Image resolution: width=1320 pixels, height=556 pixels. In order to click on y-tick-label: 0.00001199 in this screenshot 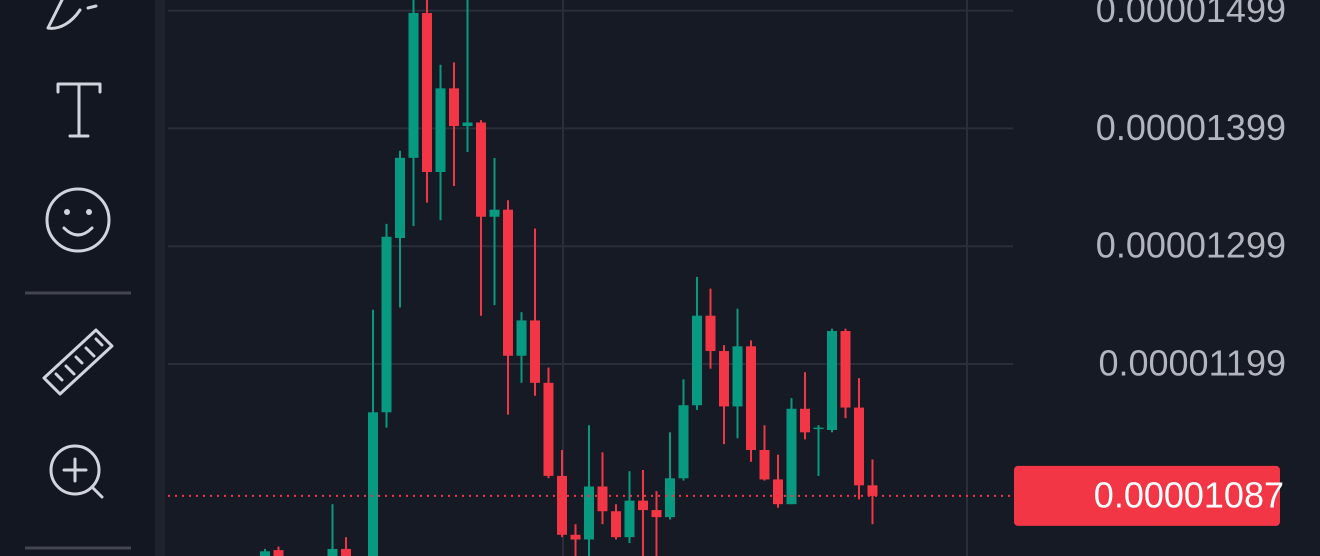, I will do `click(1192, 363)`.